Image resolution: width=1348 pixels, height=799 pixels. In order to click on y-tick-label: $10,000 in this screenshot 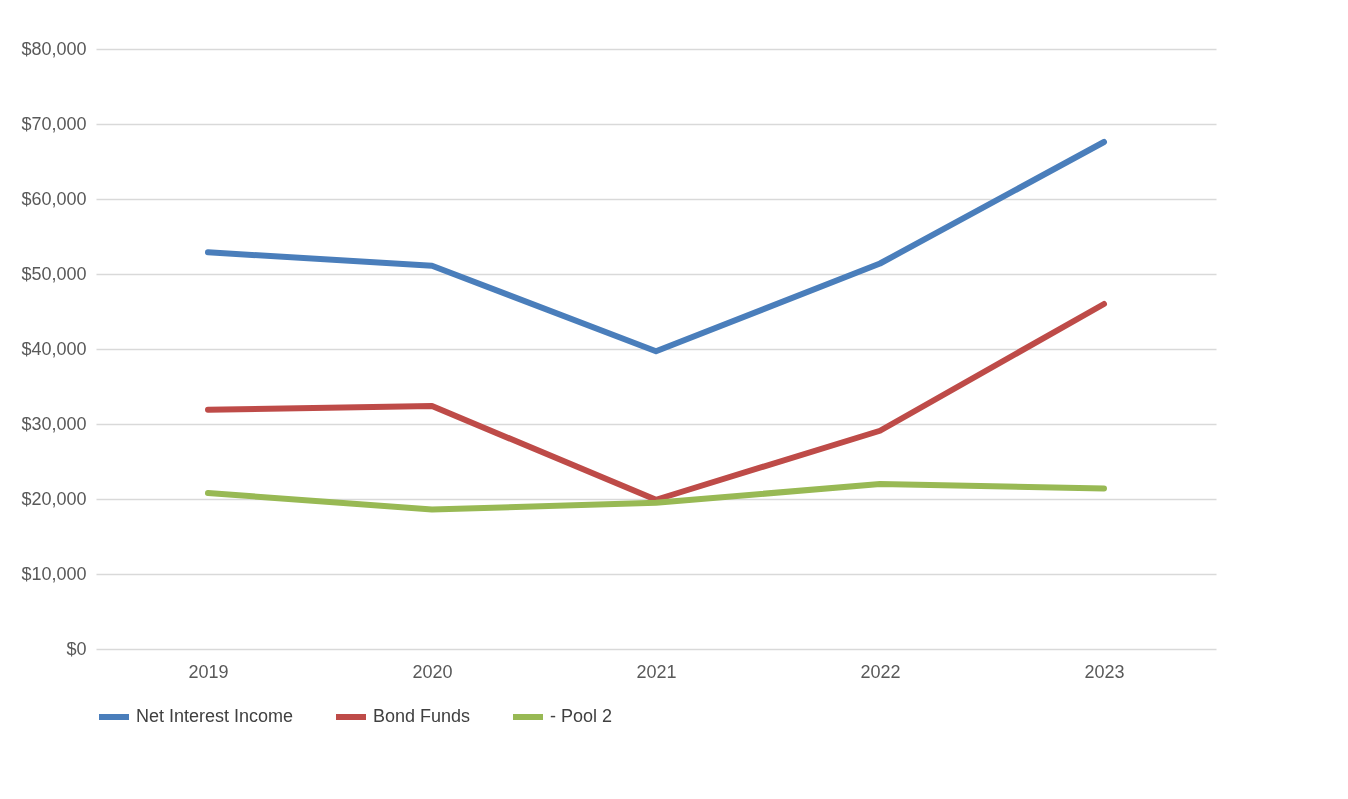, I will do `click(54, 573)`.